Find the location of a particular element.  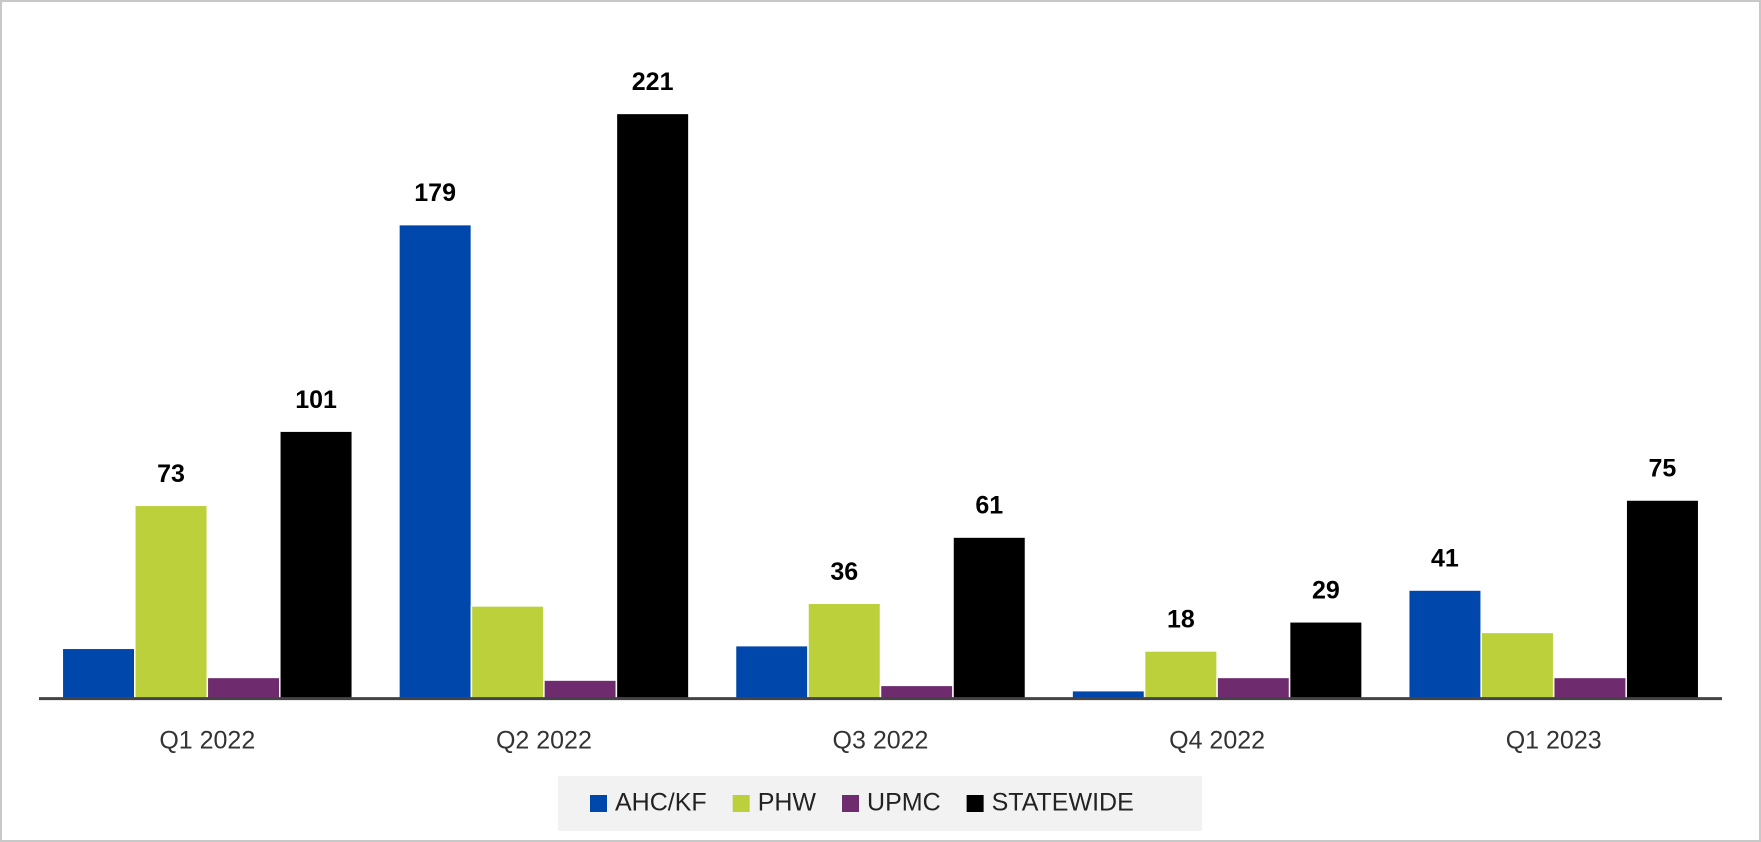

data-label: 101 is located at coordinates (316, 400).